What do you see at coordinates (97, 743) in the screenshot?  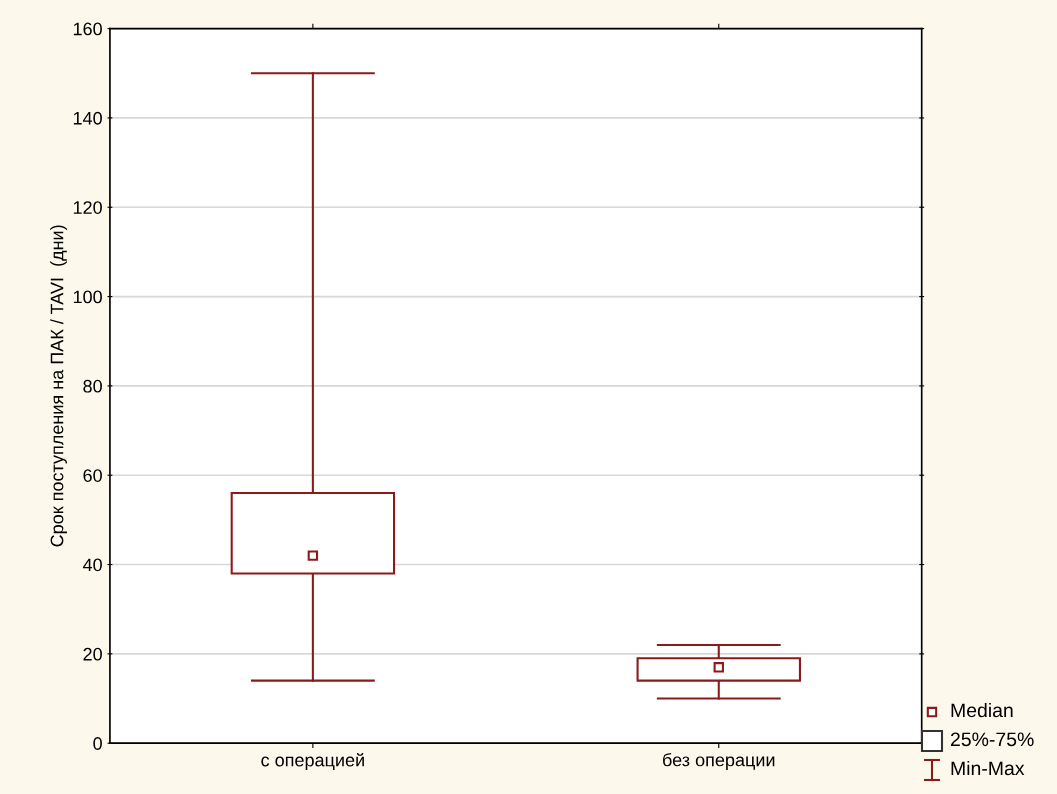 I see `y-tick-label: 0` at bounding box center [97, 743].